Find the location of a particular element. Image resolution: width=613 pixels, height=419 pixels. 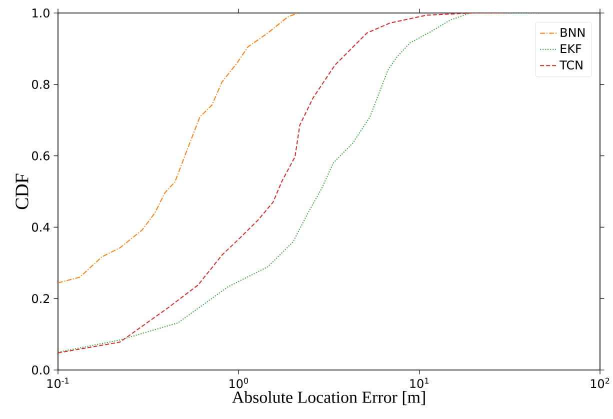

x-axis-title: Absolute Location Error [m] is located at coordinates (328, 398).